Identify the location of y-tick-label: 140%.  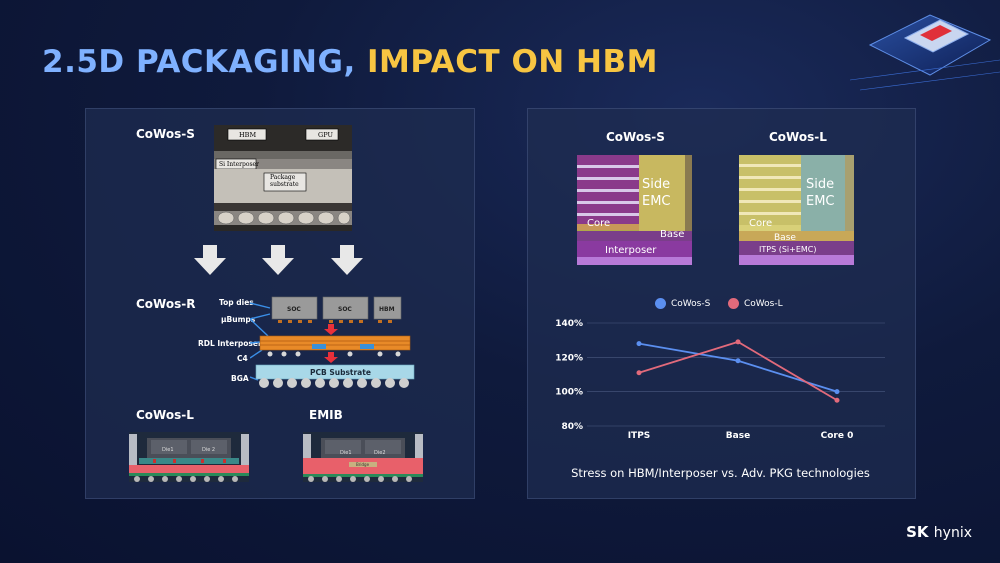
(569, 324).